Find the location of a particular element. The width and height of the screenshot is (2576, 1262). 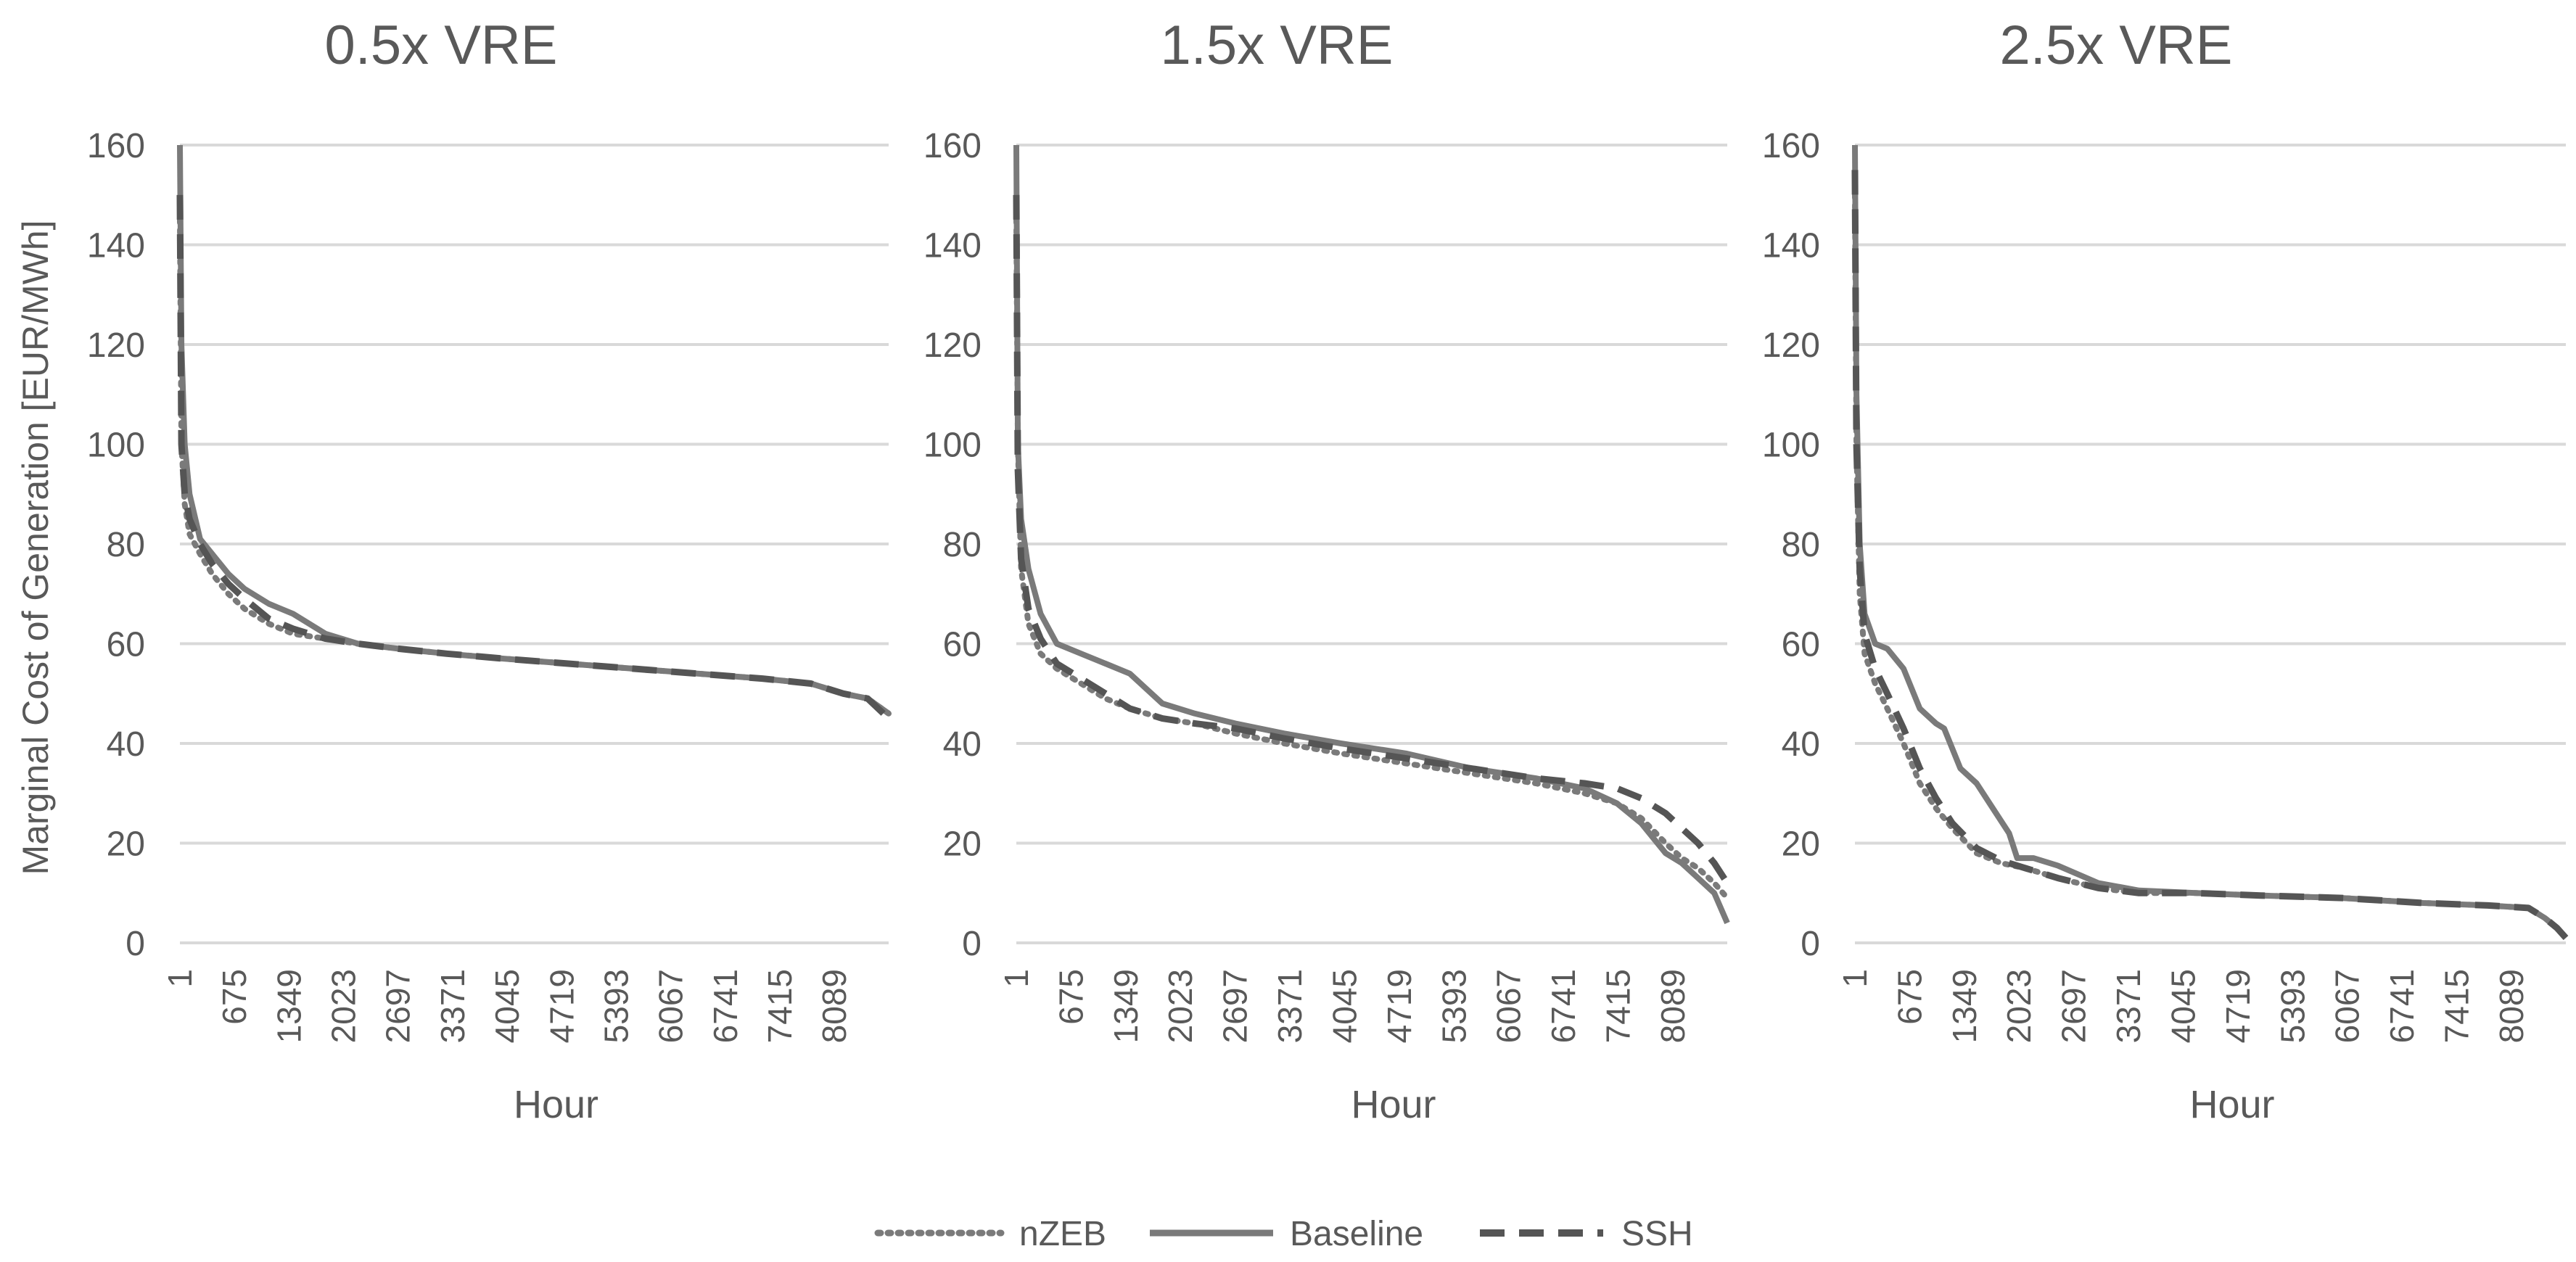

series-line-baseline is located at coordinates (534, 430).